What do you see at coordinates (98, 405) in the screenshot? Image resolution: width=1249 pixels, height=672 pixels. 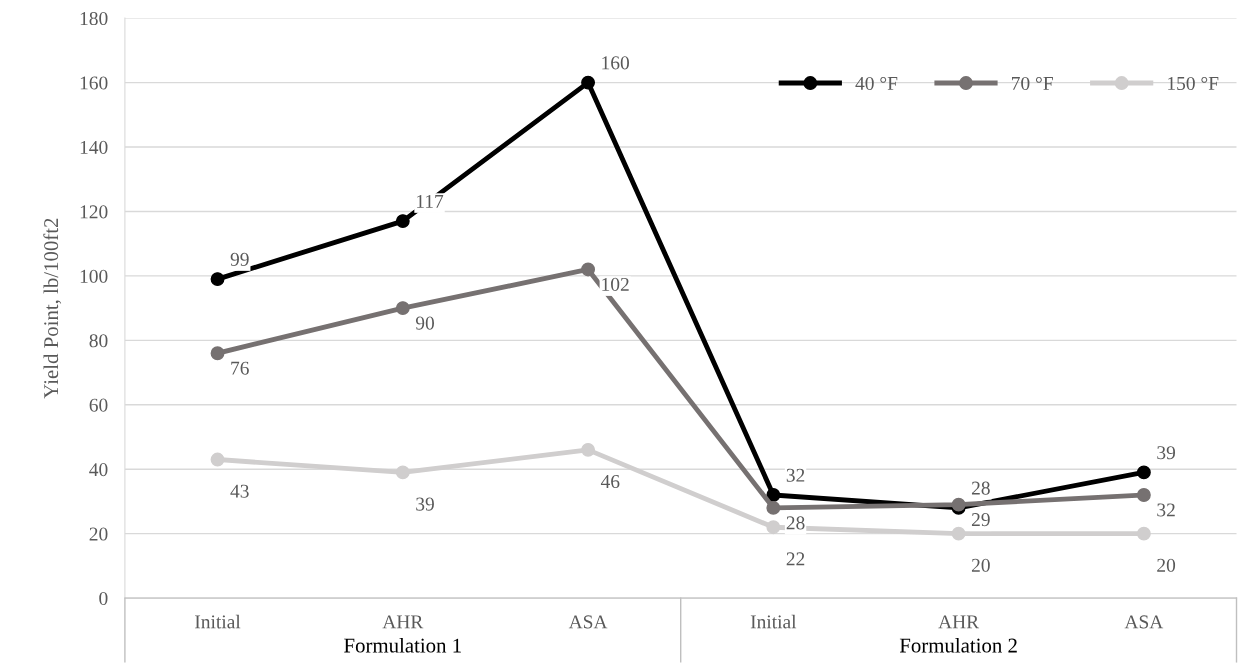 I see `y-tick-label: 60` at bounding box center [98, 405].